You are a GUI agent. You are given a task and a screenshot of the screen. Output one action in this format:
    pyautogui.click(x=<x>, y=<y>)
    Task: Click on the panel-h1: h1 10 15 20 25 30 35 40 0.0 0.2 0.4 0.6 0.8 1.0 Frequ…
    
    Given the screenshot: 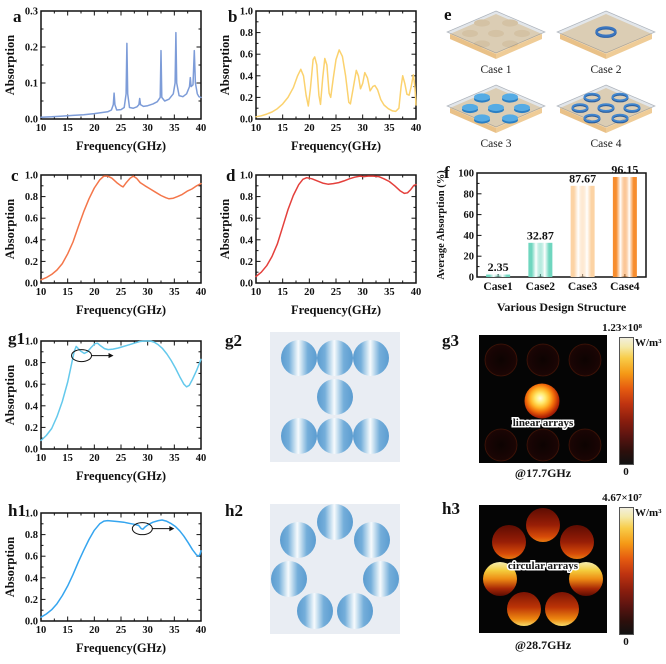 What is the action you would take?
    pyautogui.click(x=107, y=577)
    